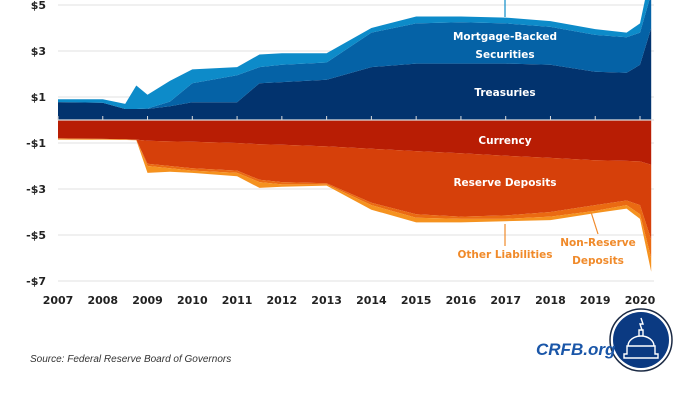 The image size is (700, 400). Describe the element at coordinates (595, 300) in the screenshot. I see `x-tick-label: 2019` at that location.